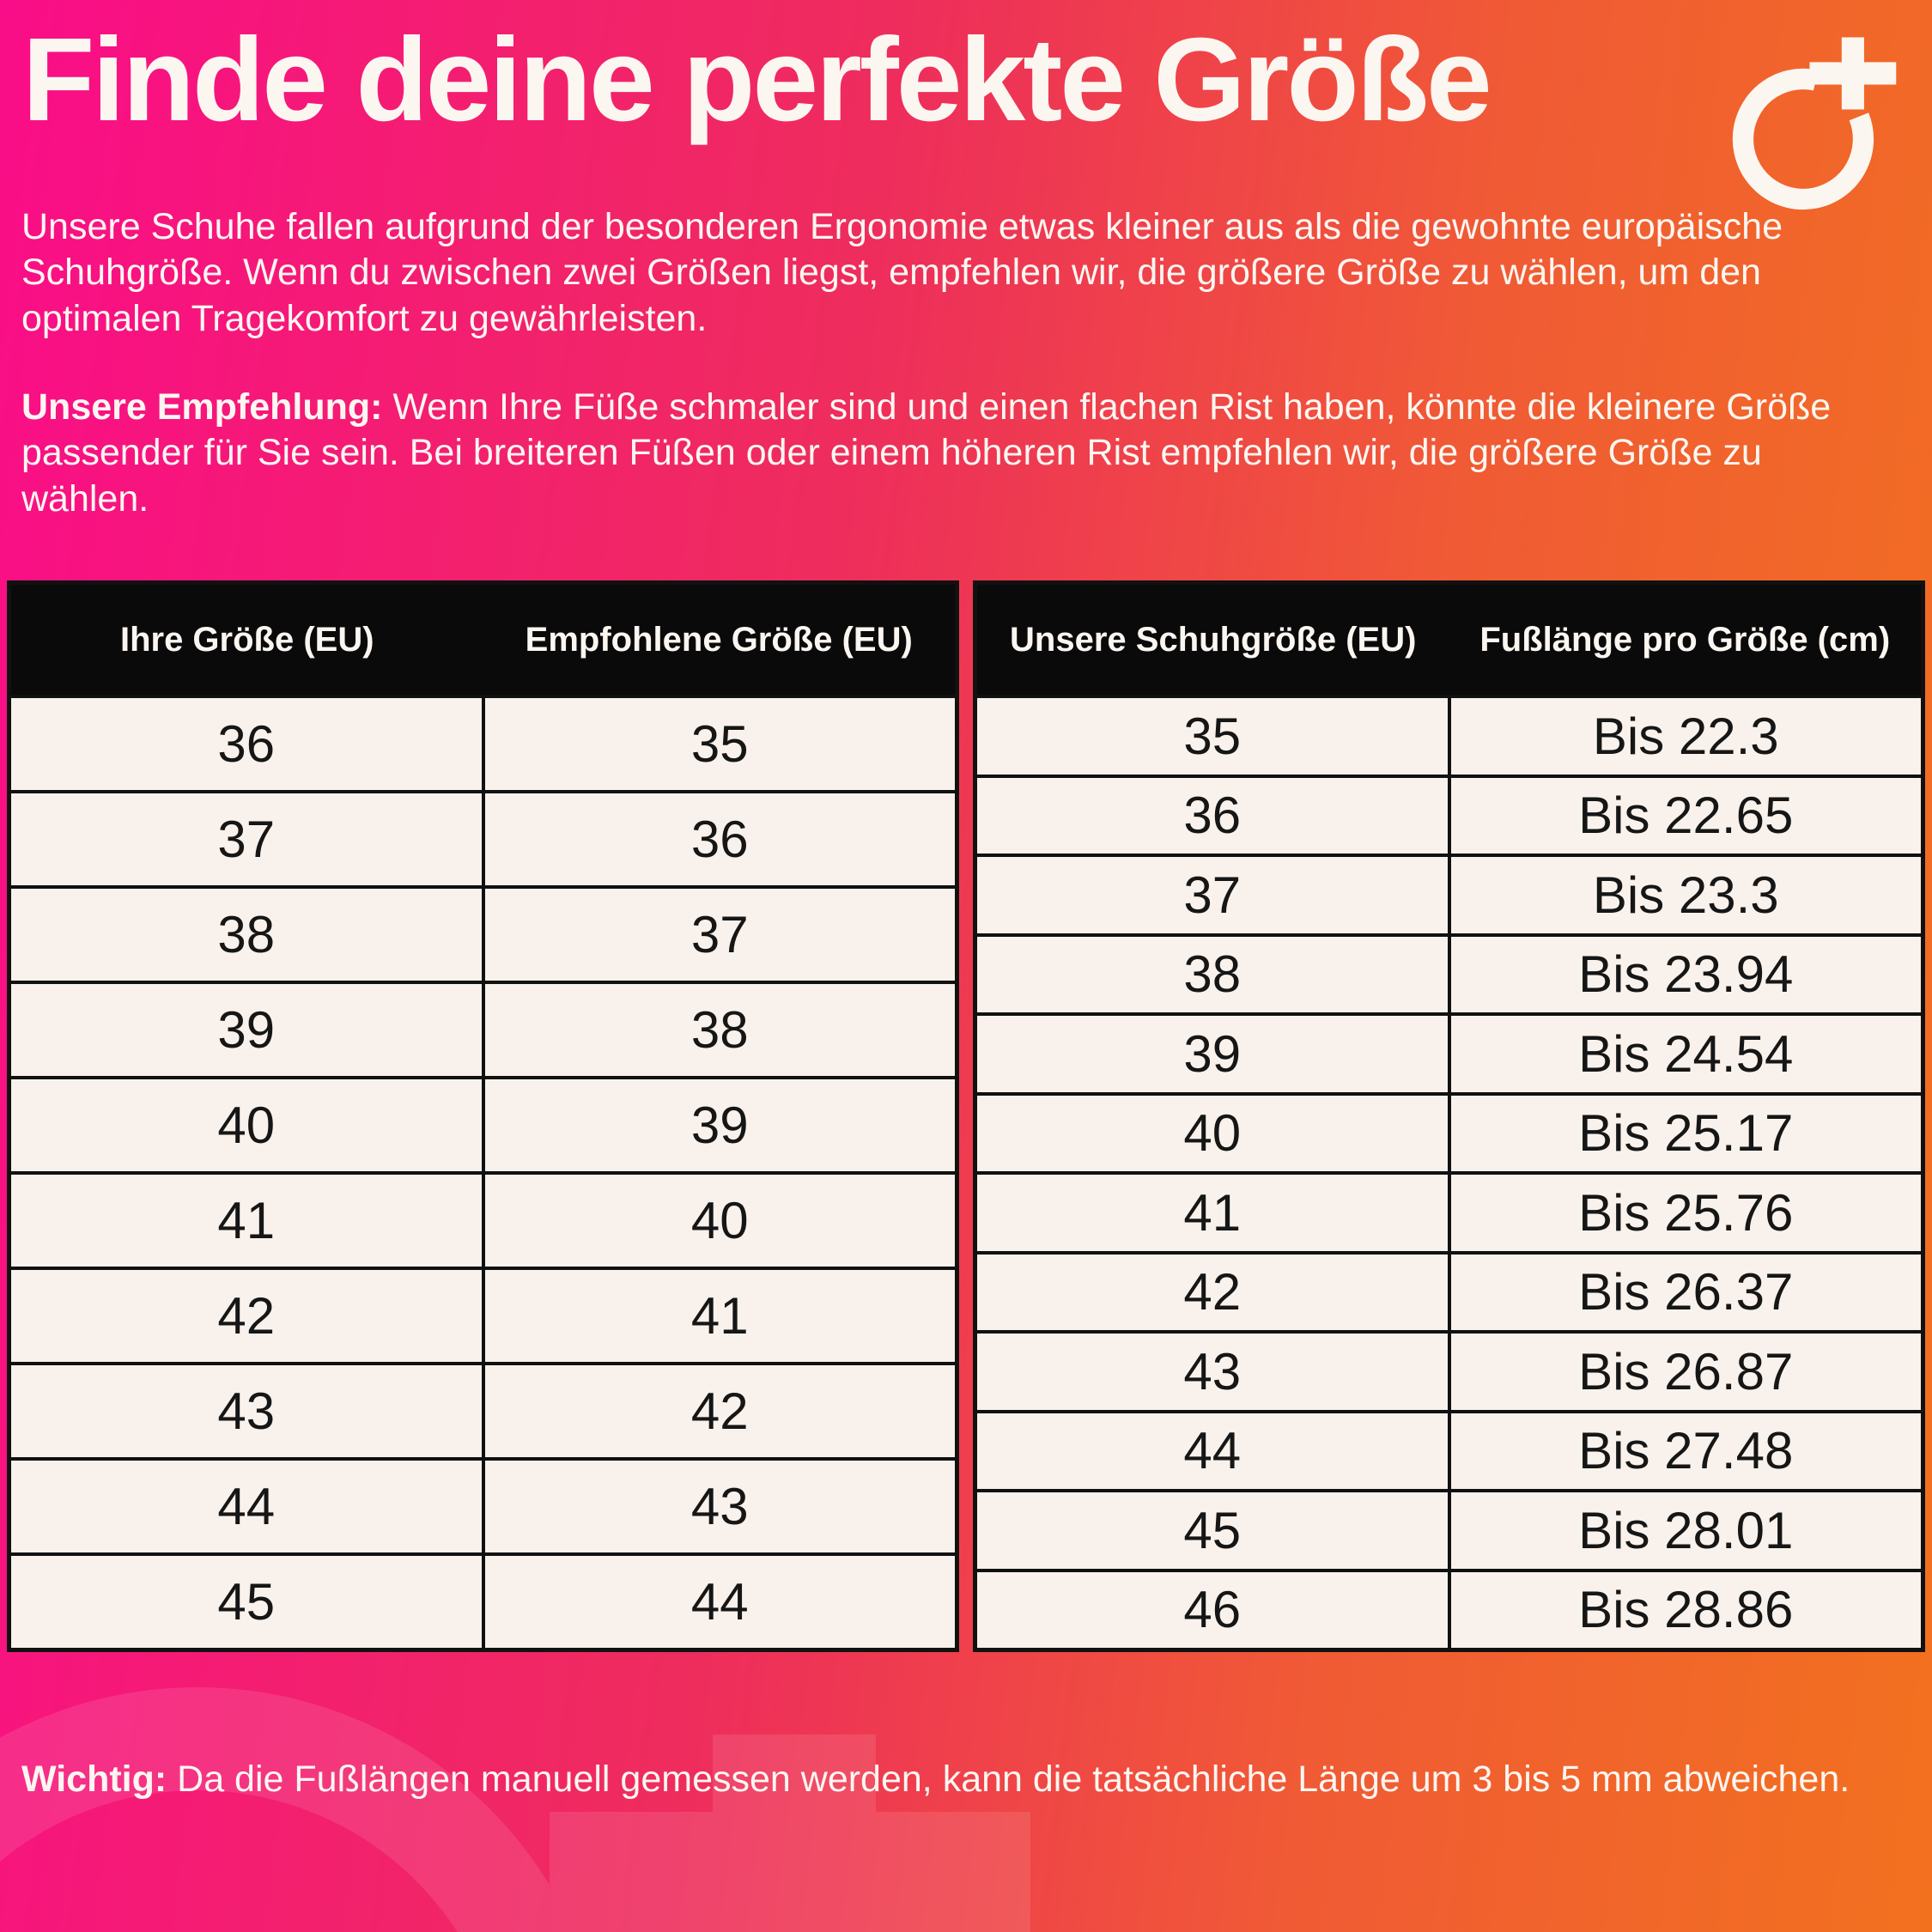 The height and width of the screenshot is (1932, 1932). I want to click on table-row: 37 Bis 23.3, so click(1449, 893).